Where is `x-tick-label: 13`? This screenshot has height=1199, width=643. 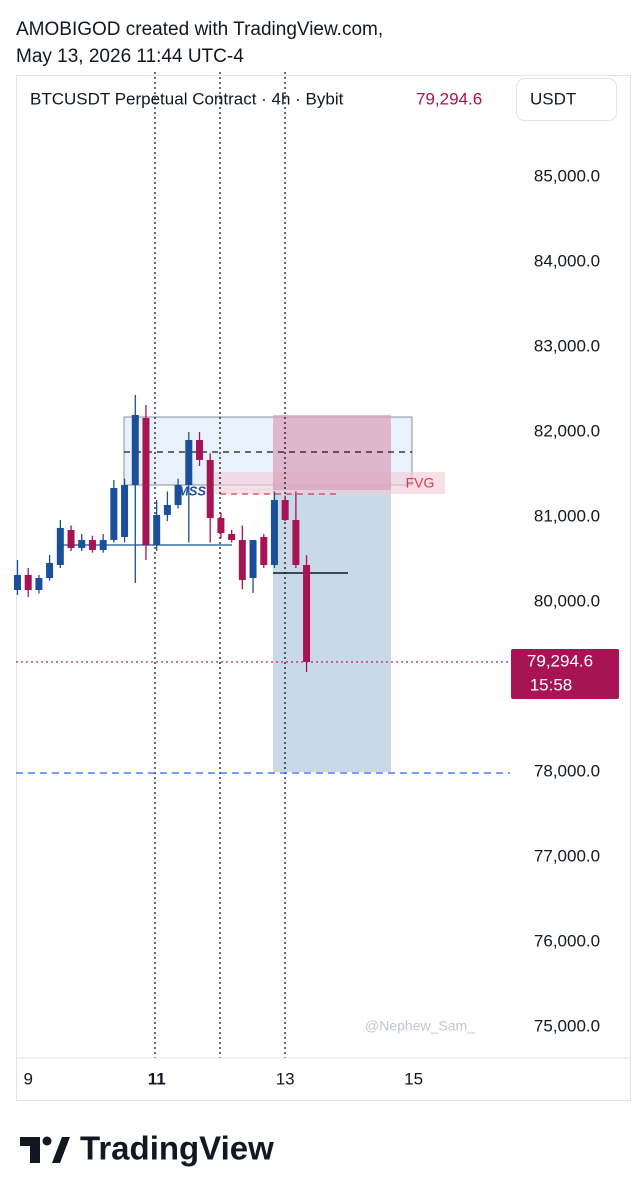 x-tick-label: 13 is located at coordinates (285, 1078).